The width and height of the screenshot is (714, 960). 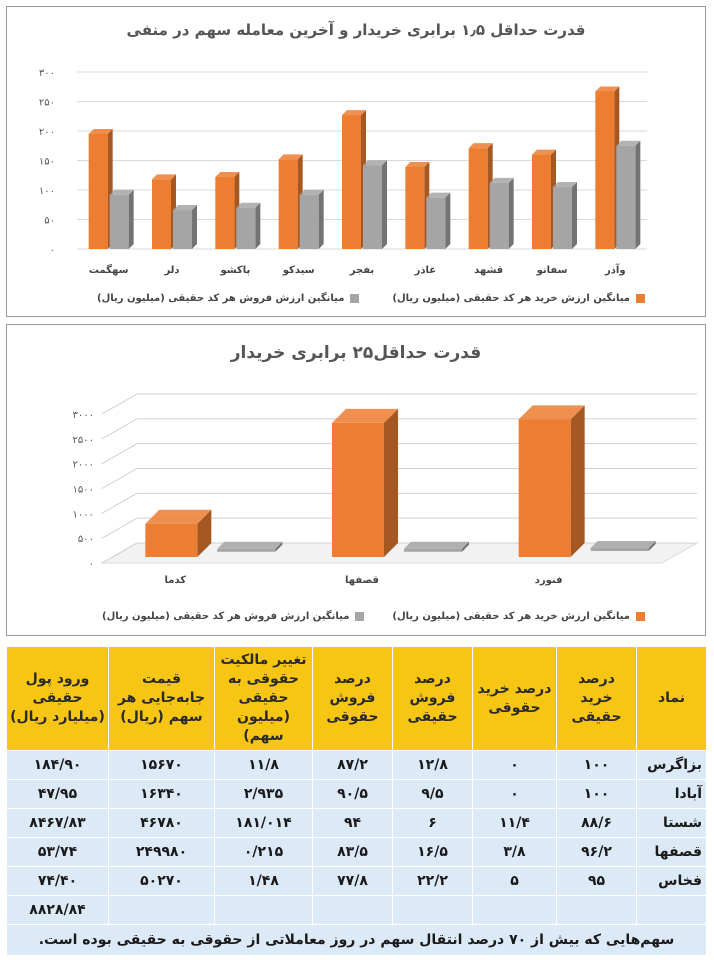 I want to click on x-category-label: دلر, so click(x=171, y=270).